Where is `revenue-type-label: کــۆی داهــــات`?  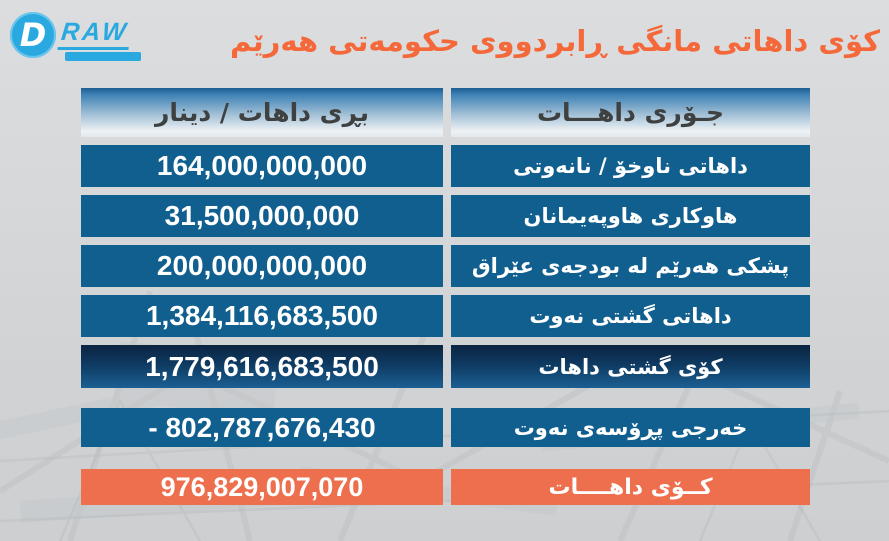 revenue-type-label: کــۆی داهــــات is located at coordinates (630, 487).